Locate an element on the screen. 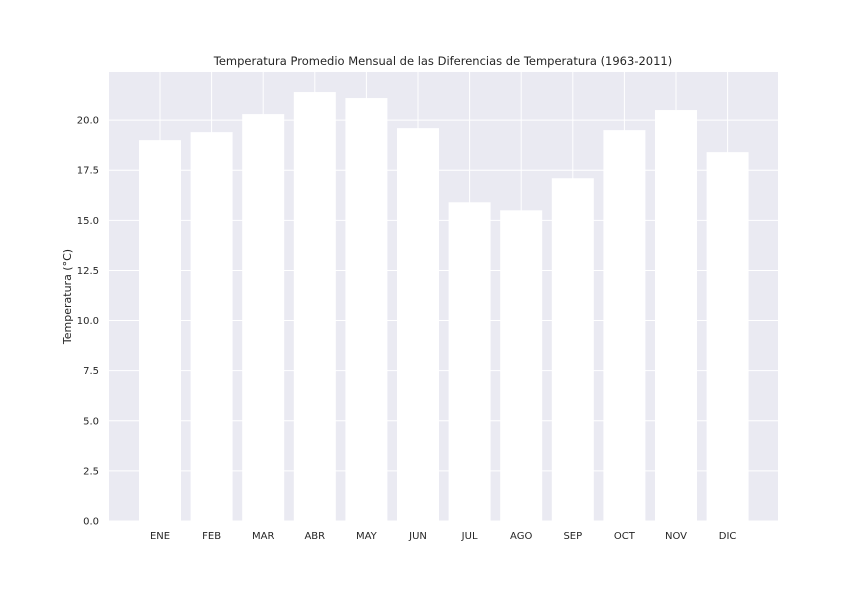 The height and width of the screenshot is (595, 864). y-tick-label: 15.0 is located at coordinates (88, 221).